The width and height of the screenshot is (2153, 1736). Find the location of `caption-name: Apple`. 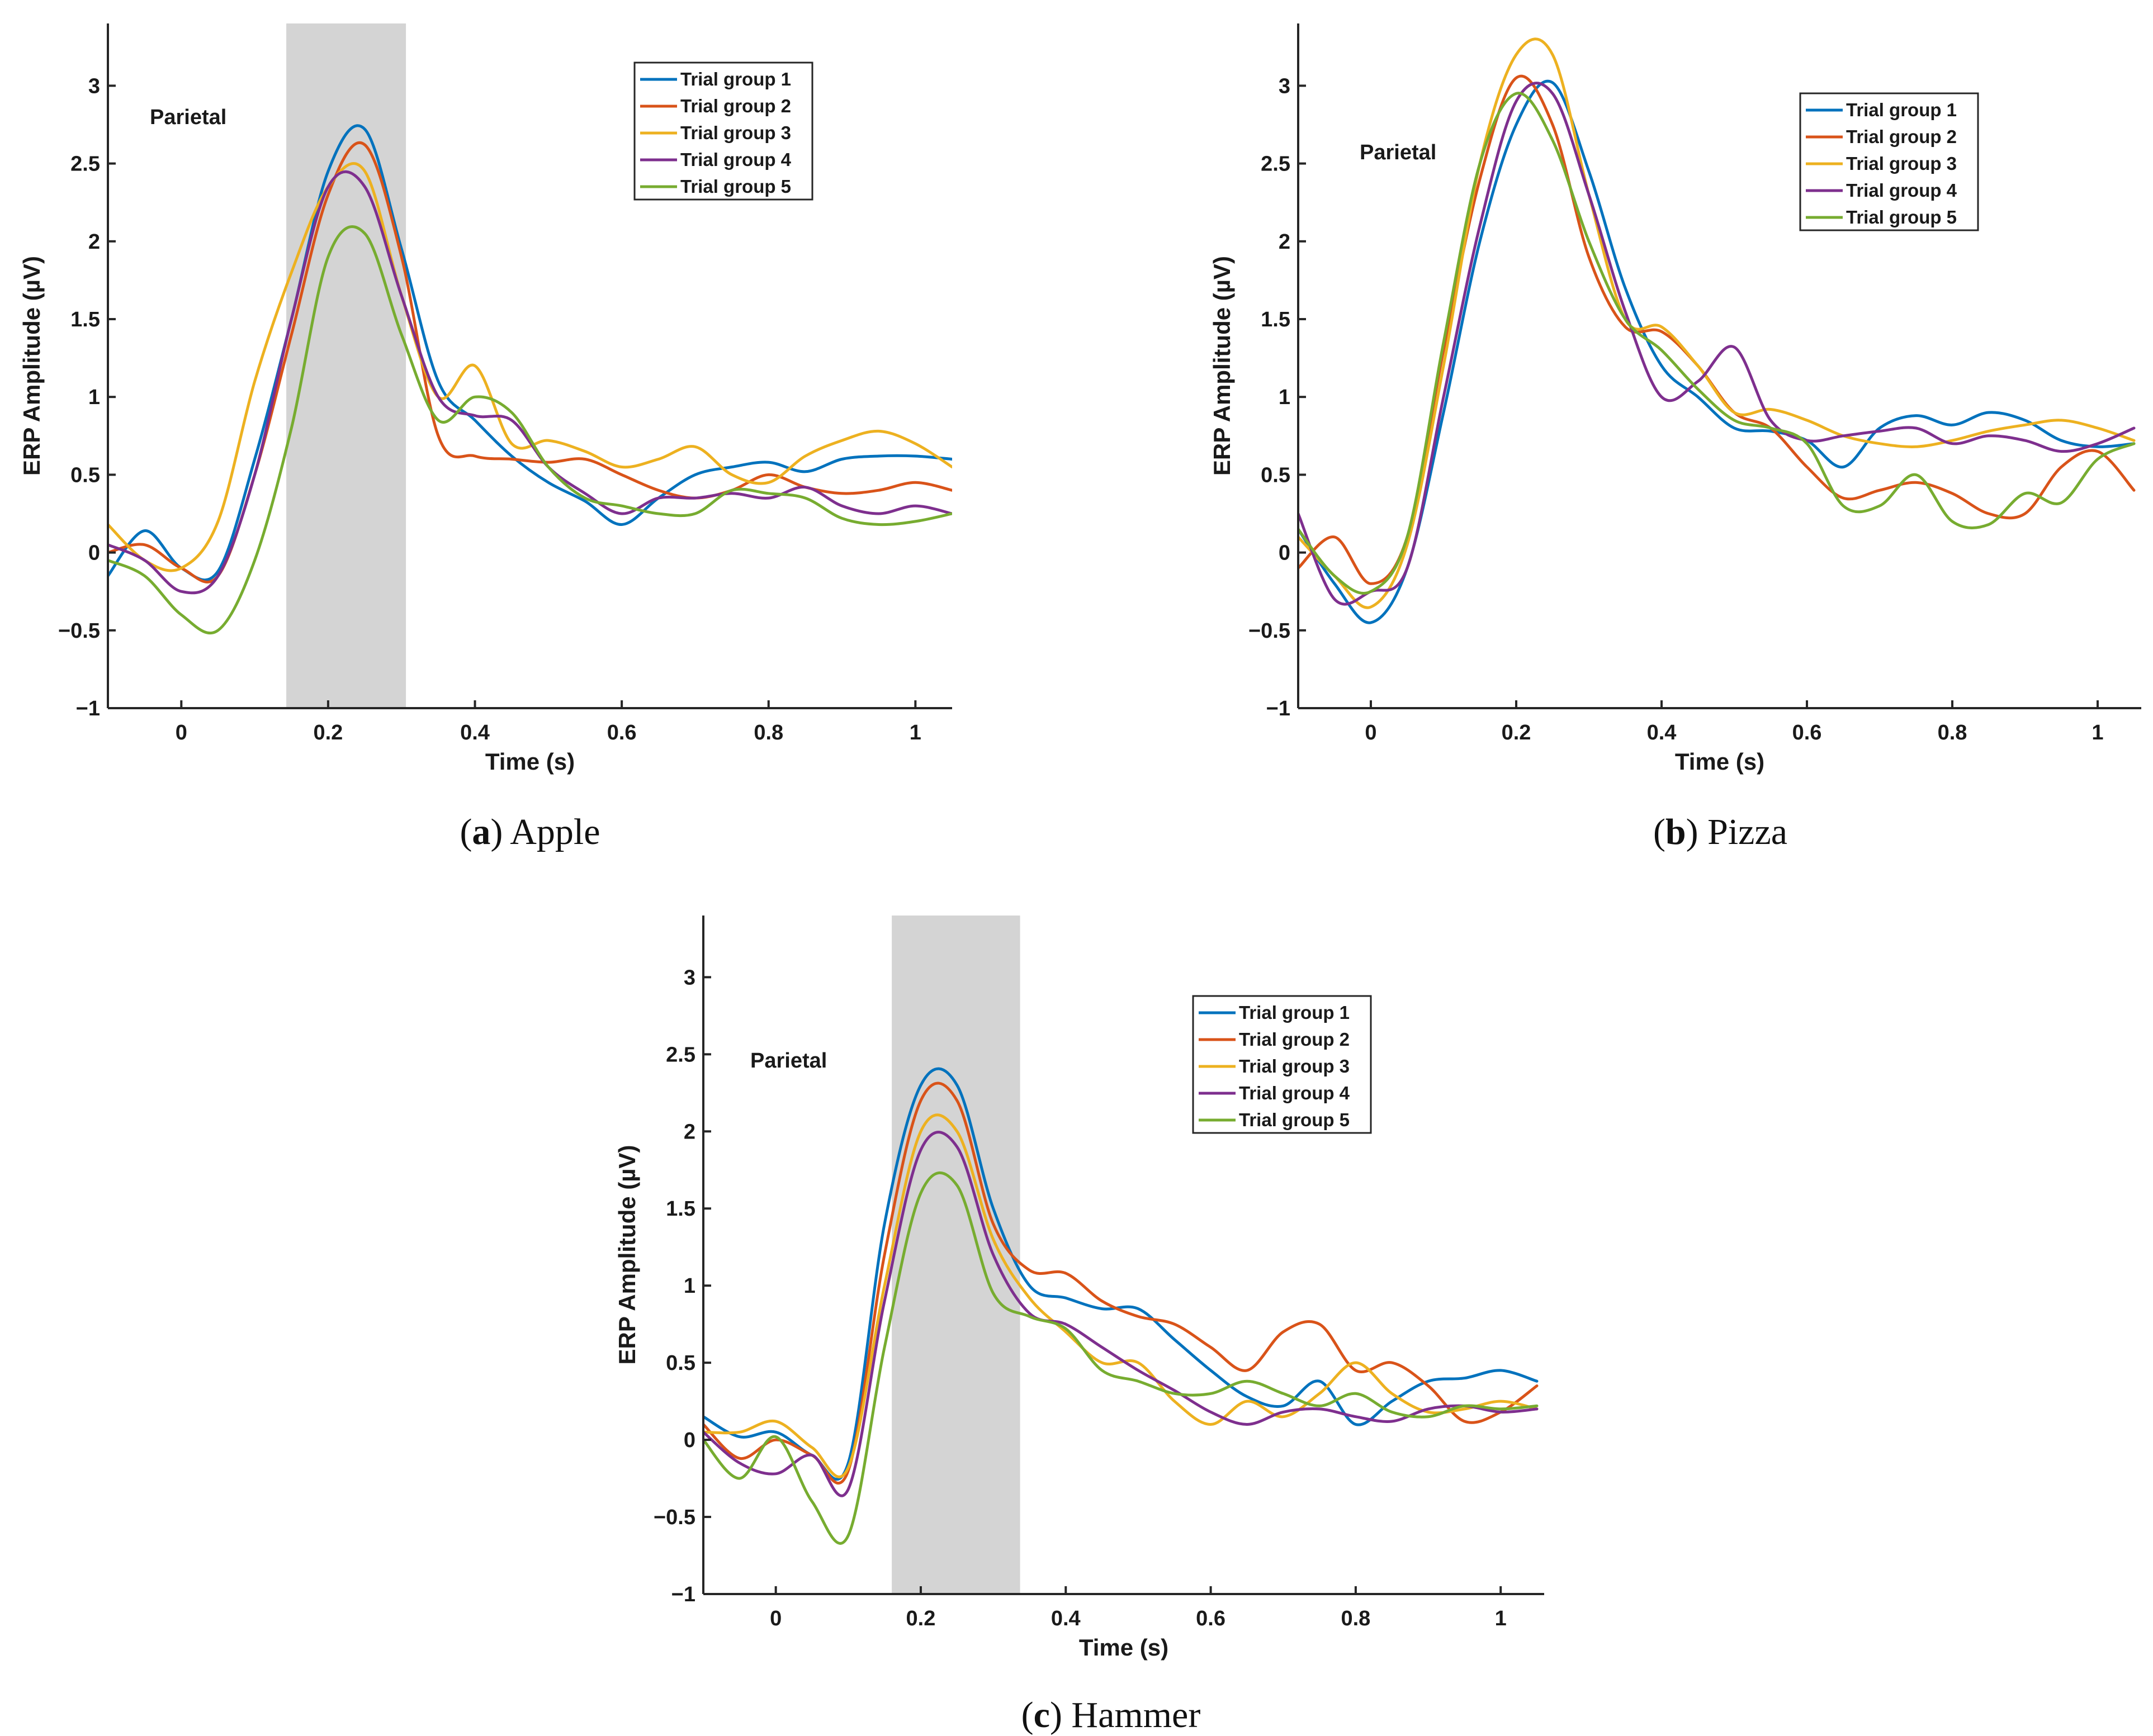

caption-name: Apple is located at coordinates (555, 832).